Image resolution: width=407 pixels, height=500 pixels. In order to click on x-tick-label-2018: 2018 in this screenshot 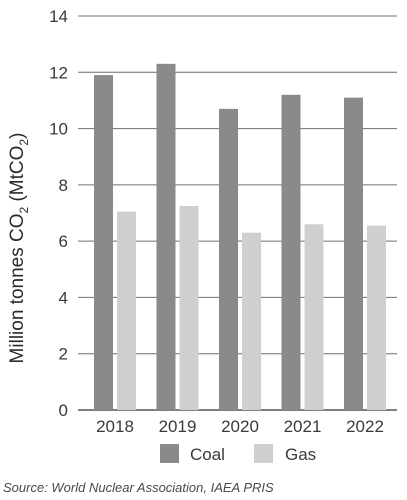, I will do `click(115, 426)`.